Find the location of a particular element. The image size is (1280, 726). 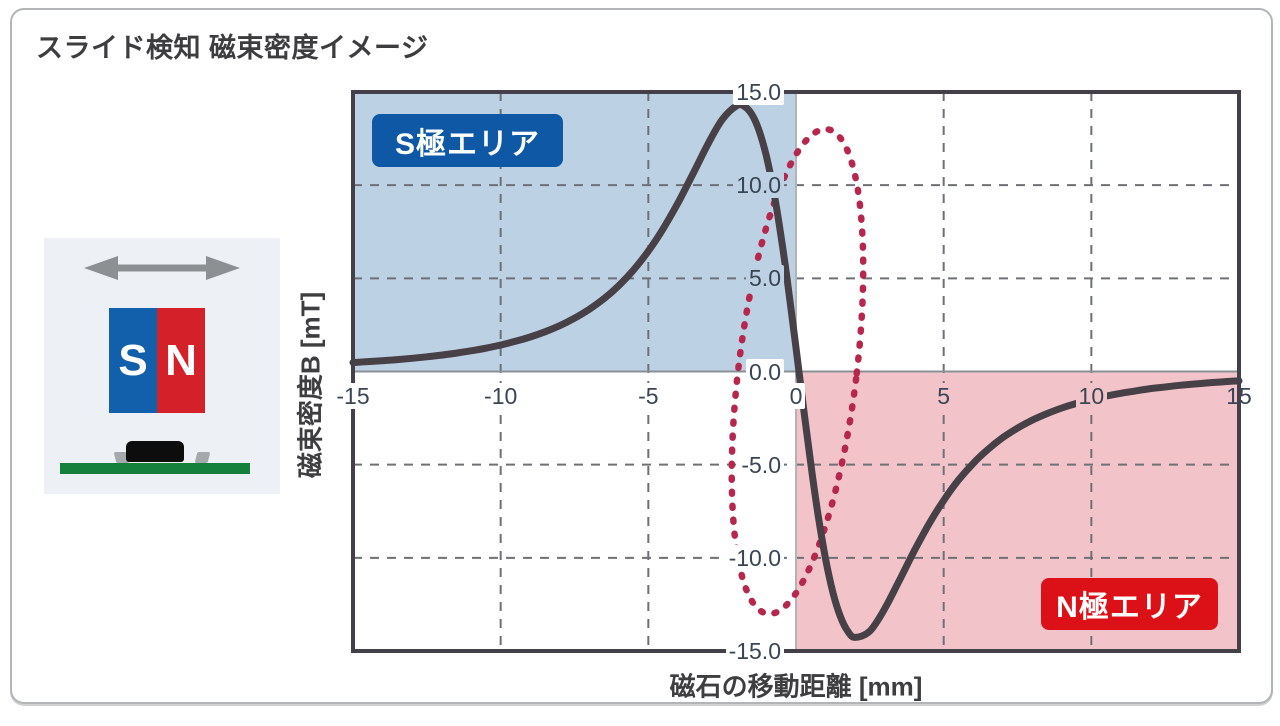

s-pole-letter: S is located at coordinates (133, 360).